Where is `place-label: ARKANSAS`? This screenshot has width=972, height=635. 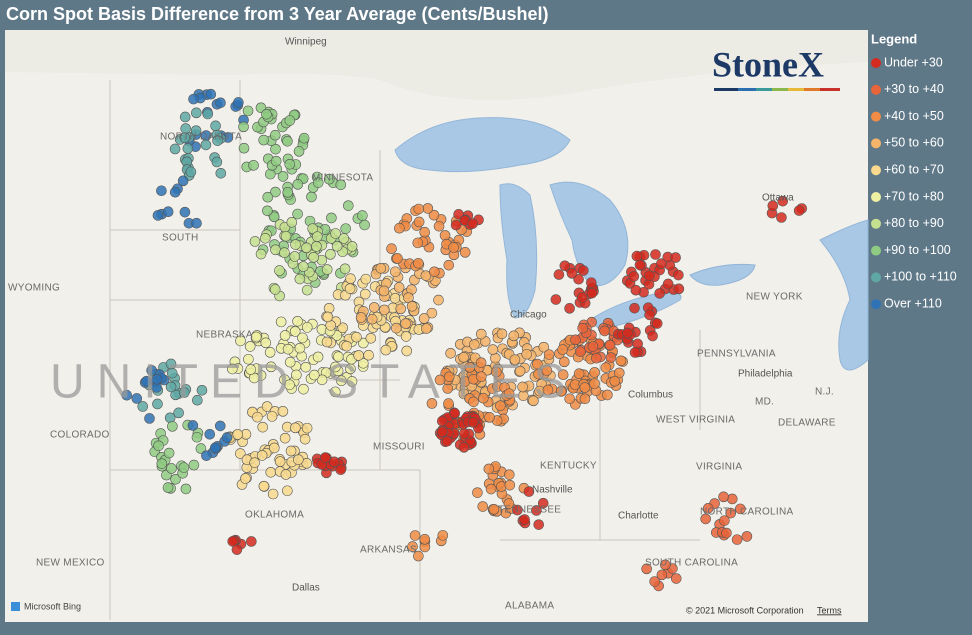 place-label: ARKANSAS is located at coordinates (388, 550).